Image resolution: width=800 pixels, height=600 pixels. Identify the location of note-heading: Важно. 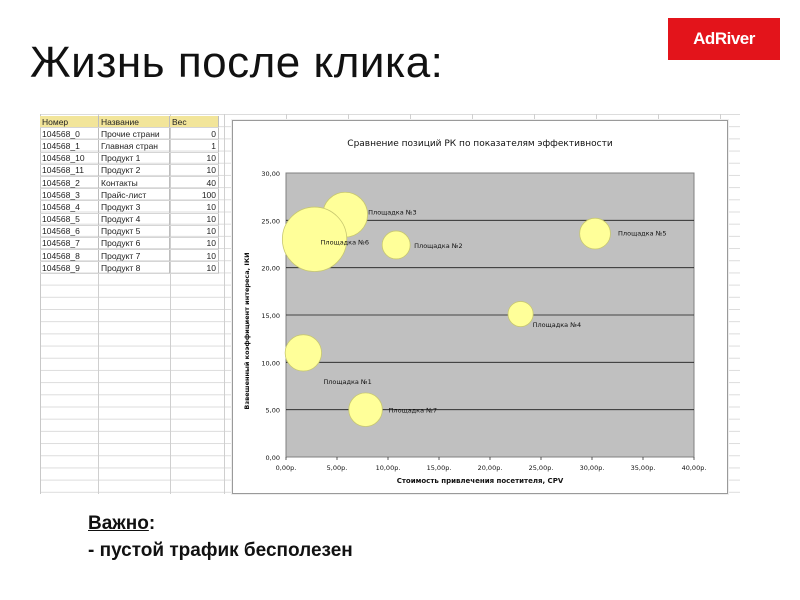
(118, 523).